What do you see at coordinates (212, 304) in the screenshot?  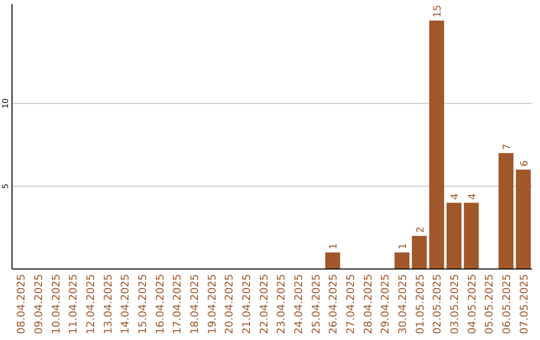 I see `x-tick-label: 19.04.2025` at bounding box center [212, 304].